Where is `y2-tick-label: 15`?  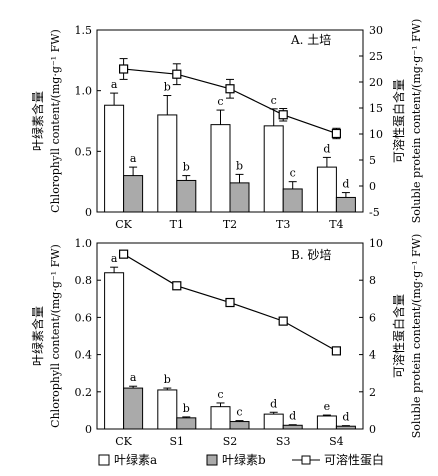
y2-tick-label: 15 is located at coordinates (376, 108).